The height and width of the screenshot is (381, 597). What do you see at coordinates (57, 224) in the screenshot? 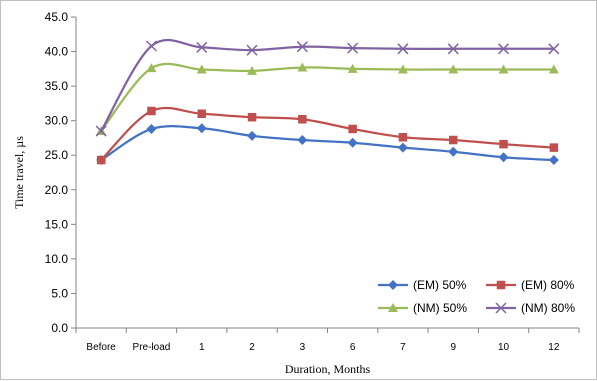
I see `y-tick-label: 15.0` at bounding box center [57, 224].